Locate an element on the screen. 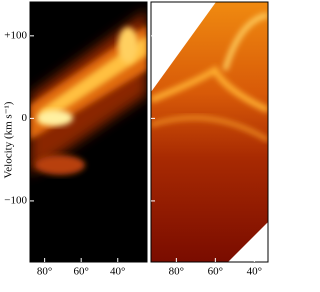 The height and width of the screenshot is (292, 320). y-tick-label: 0 is located at coordinates (25, 118).